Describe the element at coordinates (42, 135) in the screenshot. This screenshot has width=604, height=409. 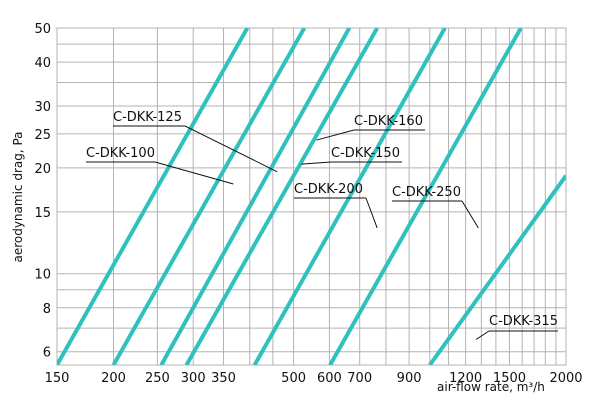
I see `y-tick-label: 25` at that location.